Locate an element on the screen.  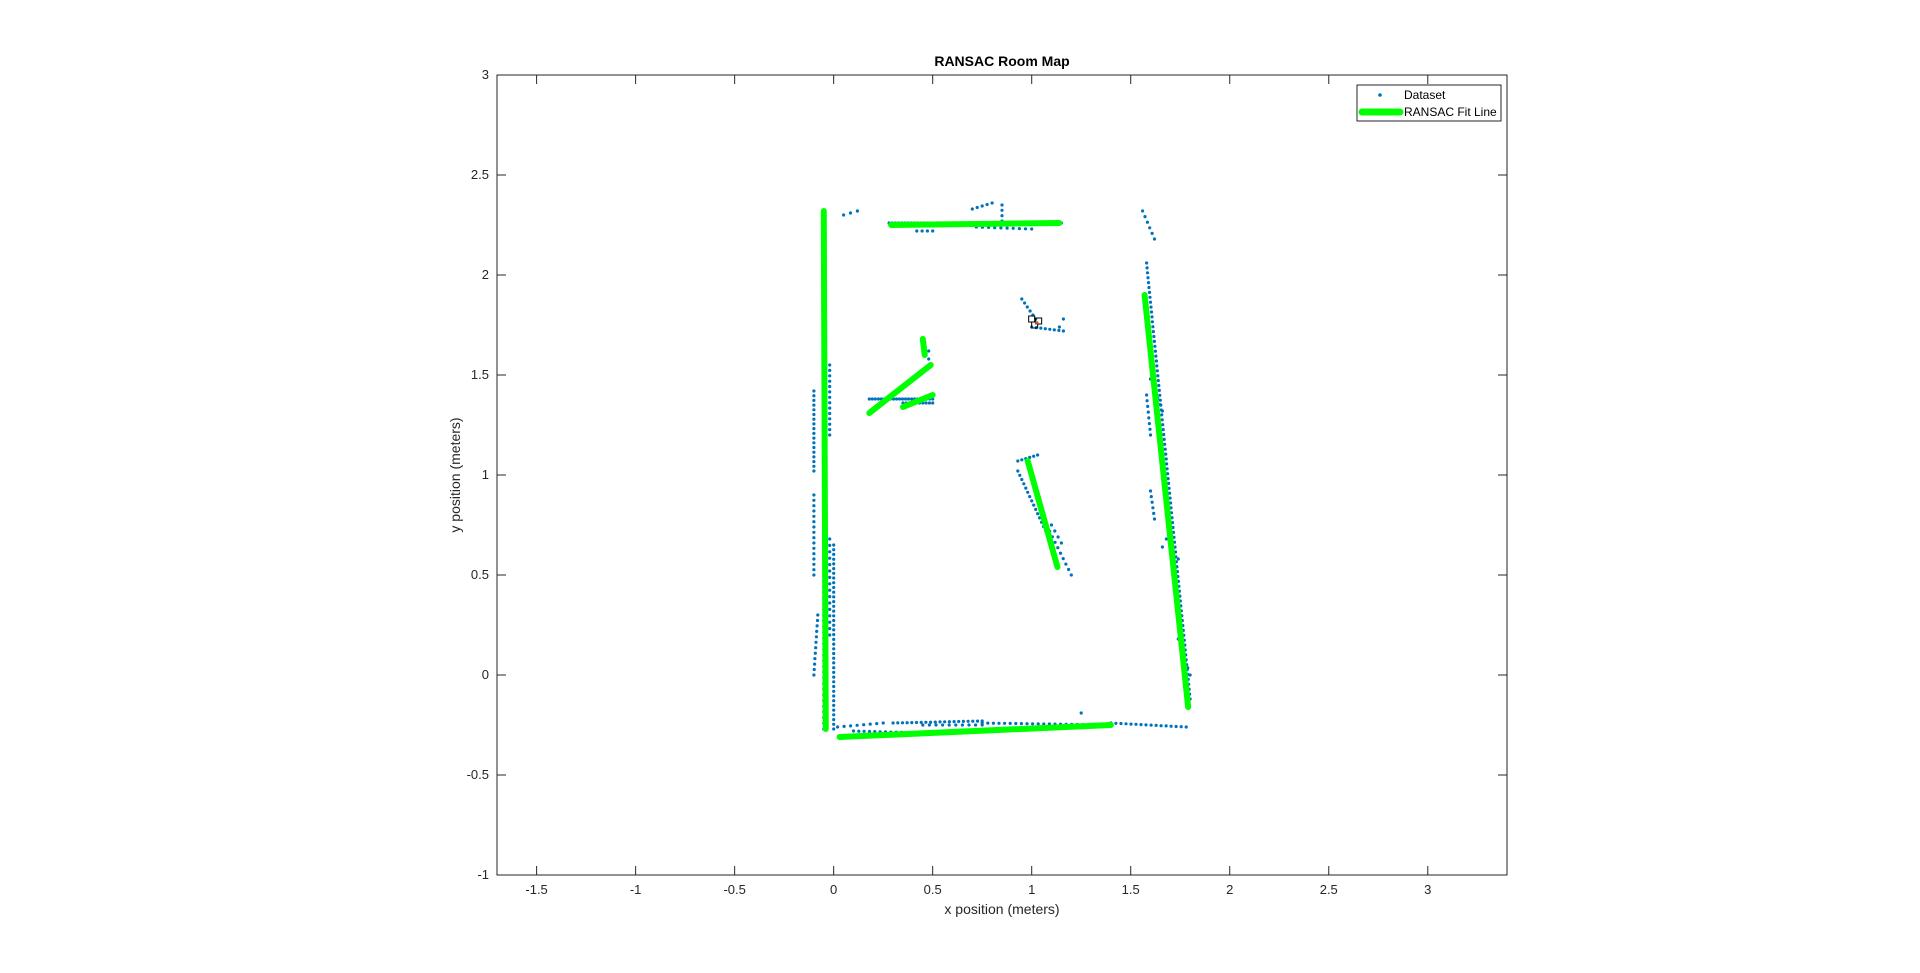
robot-marker is located at coordinates (1035, 322).